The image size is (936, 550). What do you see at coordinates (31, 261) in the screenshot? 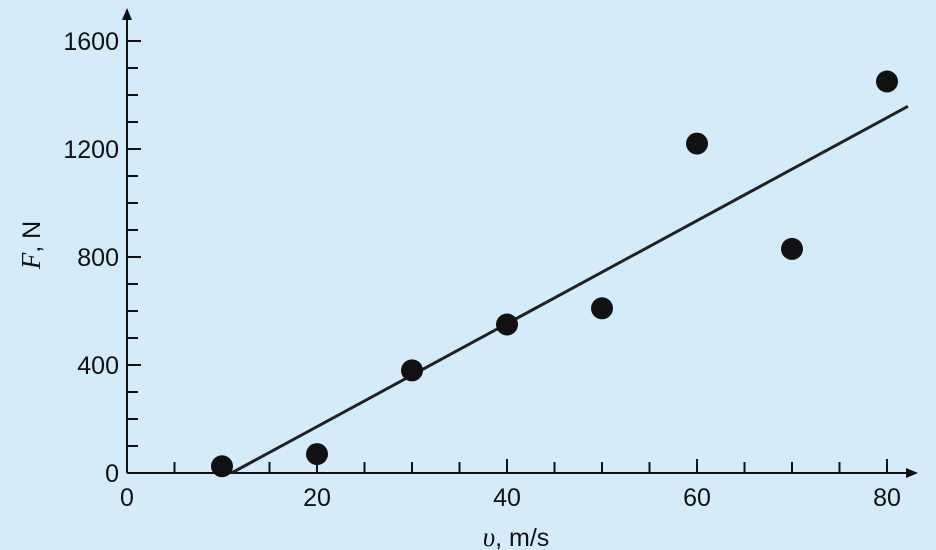
I see `y-axis-symbol: F` at bounding box center [31, 261].